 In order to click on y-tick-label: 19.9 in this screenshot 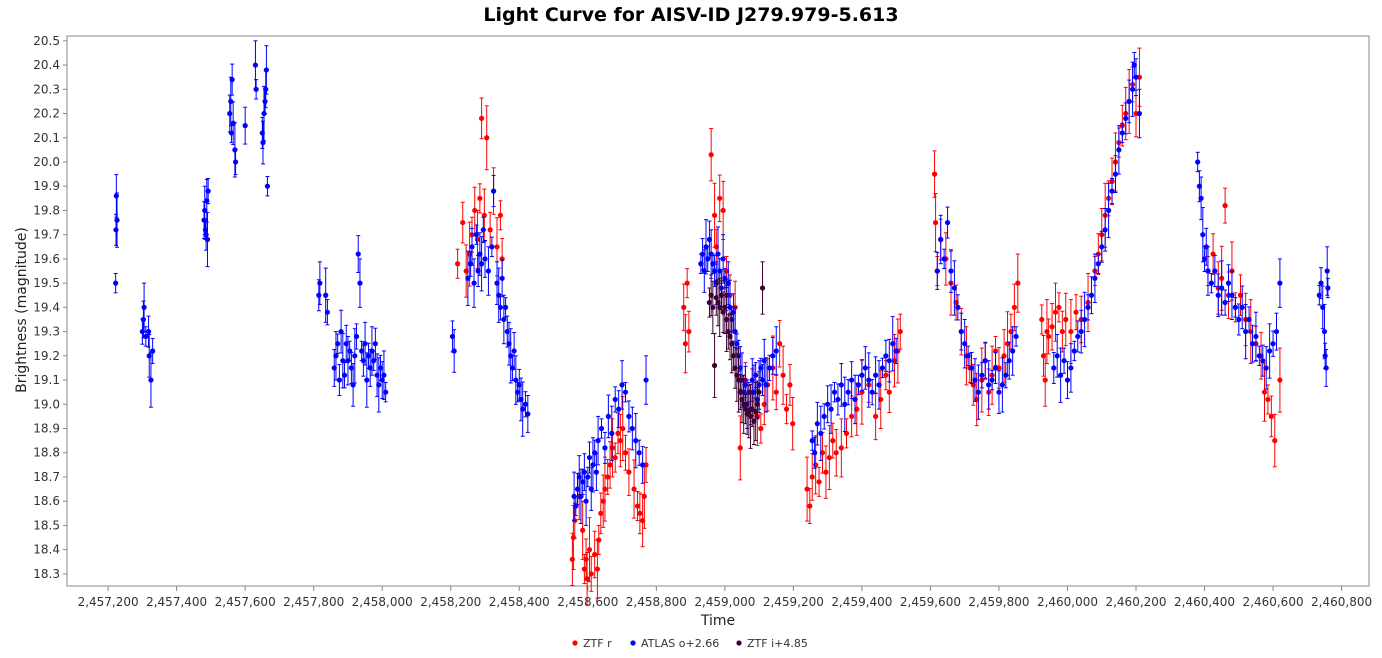, I will do `click(46, 186)`.